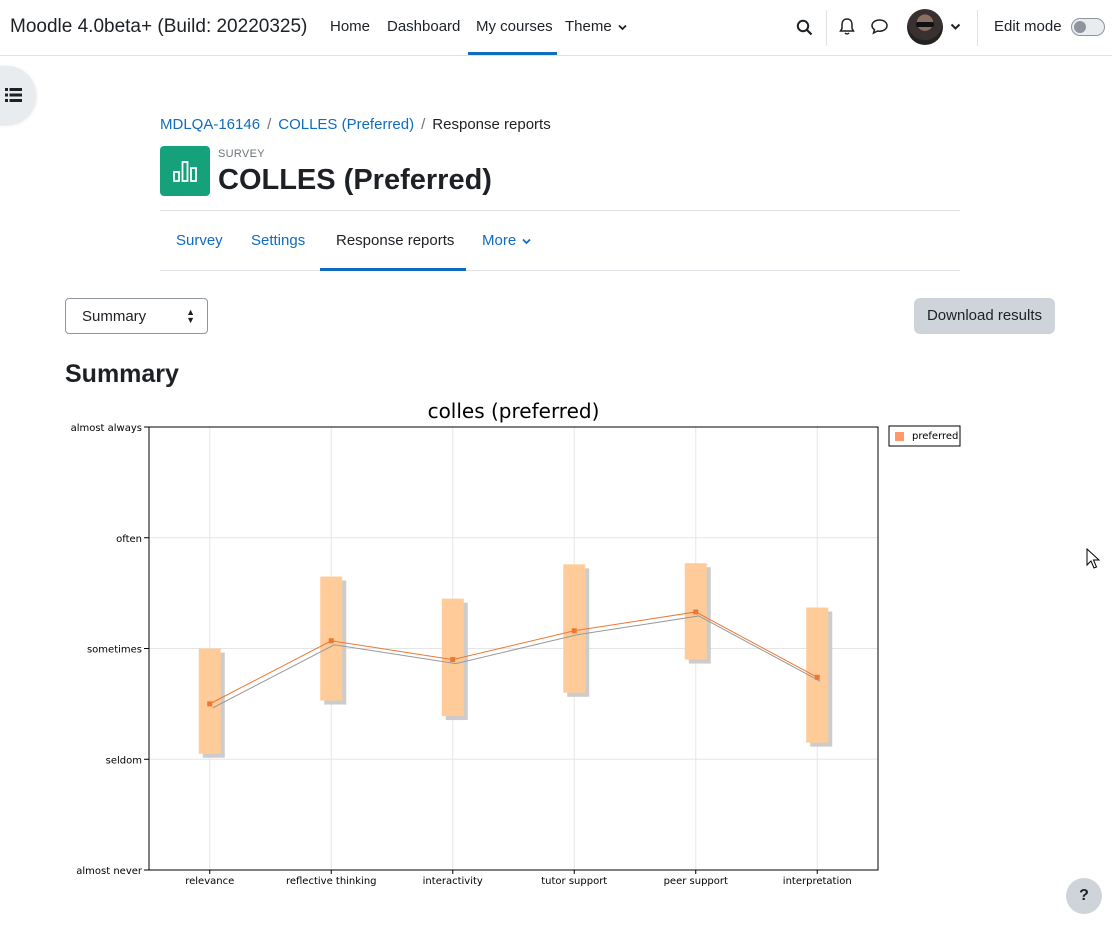 This screenshot has height=927, width=1112. What do you see at coordinates (395, 240) in the screenshot?
I see `tab-response-reports: Response reports` at bounding box center [395, 240].